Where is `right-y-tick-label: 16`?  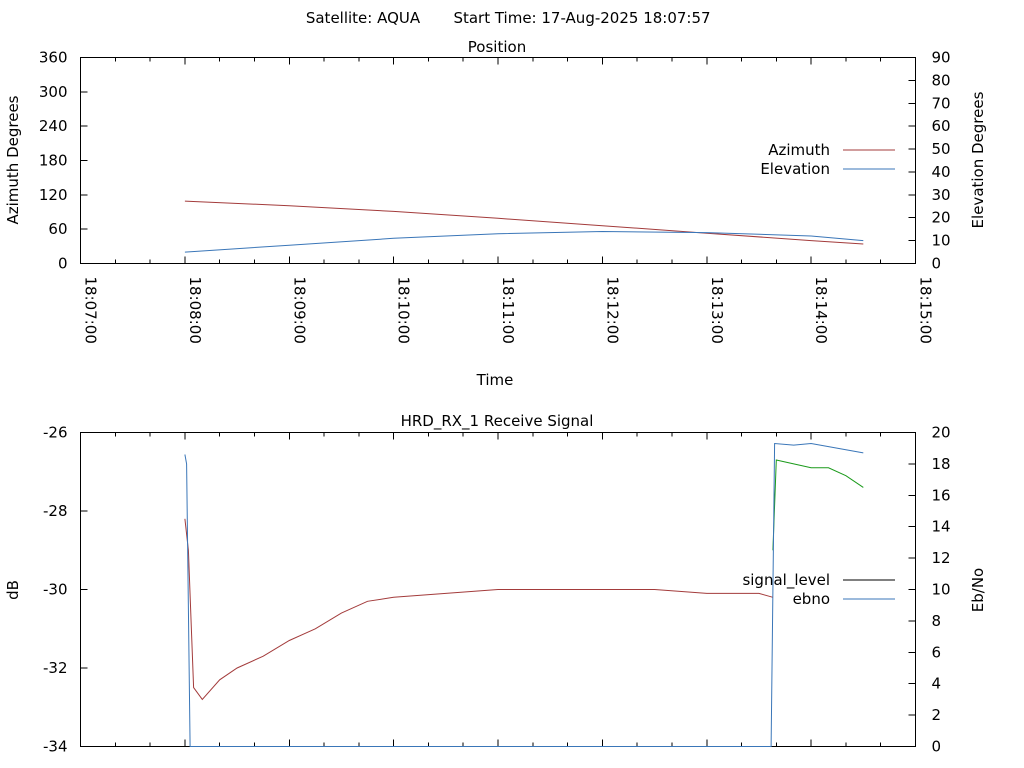 right-y-tick-label: 16 is located at coordinates (941, 495).